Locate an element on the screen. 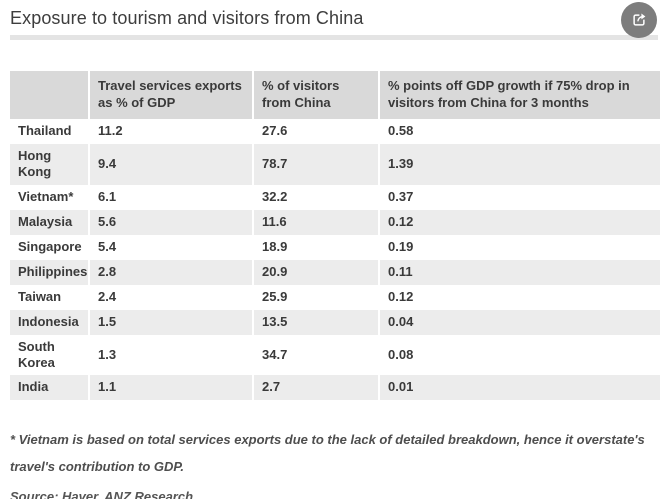 Image resolution: width=670 pixels, height=499 pixels. gdp-impact-cell: 0.19 is located at coordinates (519, 247).